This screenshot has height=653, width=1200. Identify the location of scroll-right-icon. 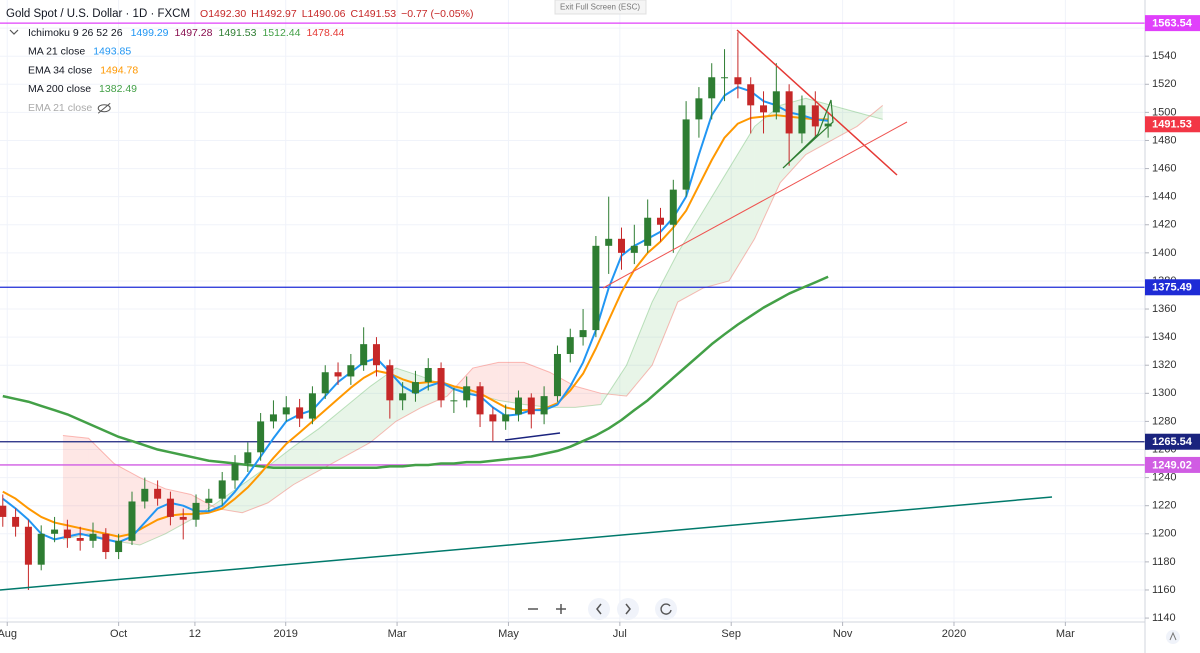
(628, 609).